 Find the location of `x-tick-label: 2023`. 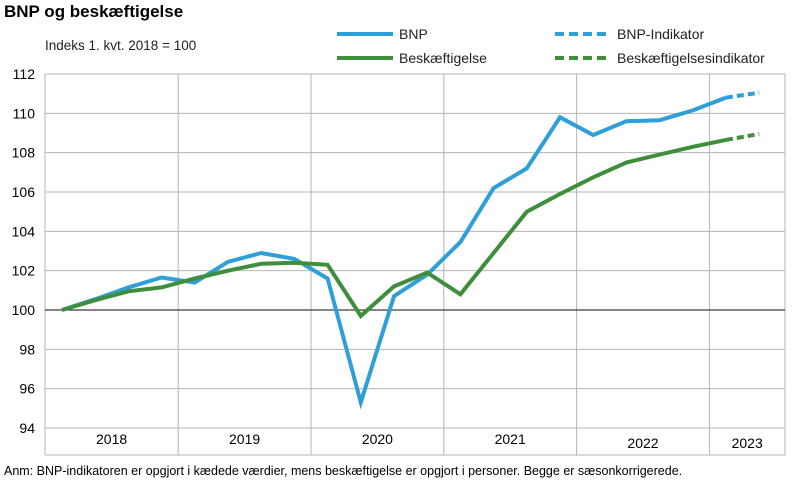

x-tick-label: 2023 is located at coordinates (747, 443).